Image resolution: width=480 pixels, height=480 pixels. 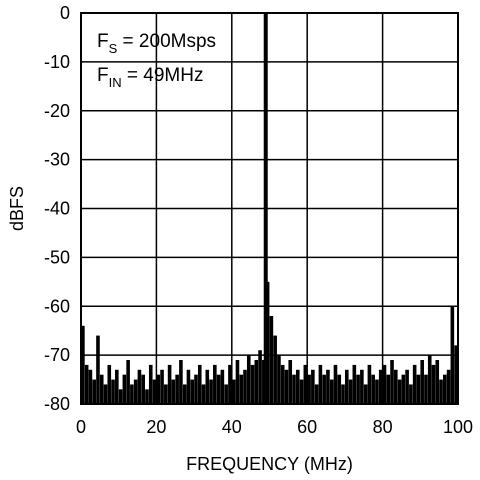 What do you see at coordinates (307, 427) in the screenshot?
I see `x-tick-label: 60` at bounding box center [307, 427].